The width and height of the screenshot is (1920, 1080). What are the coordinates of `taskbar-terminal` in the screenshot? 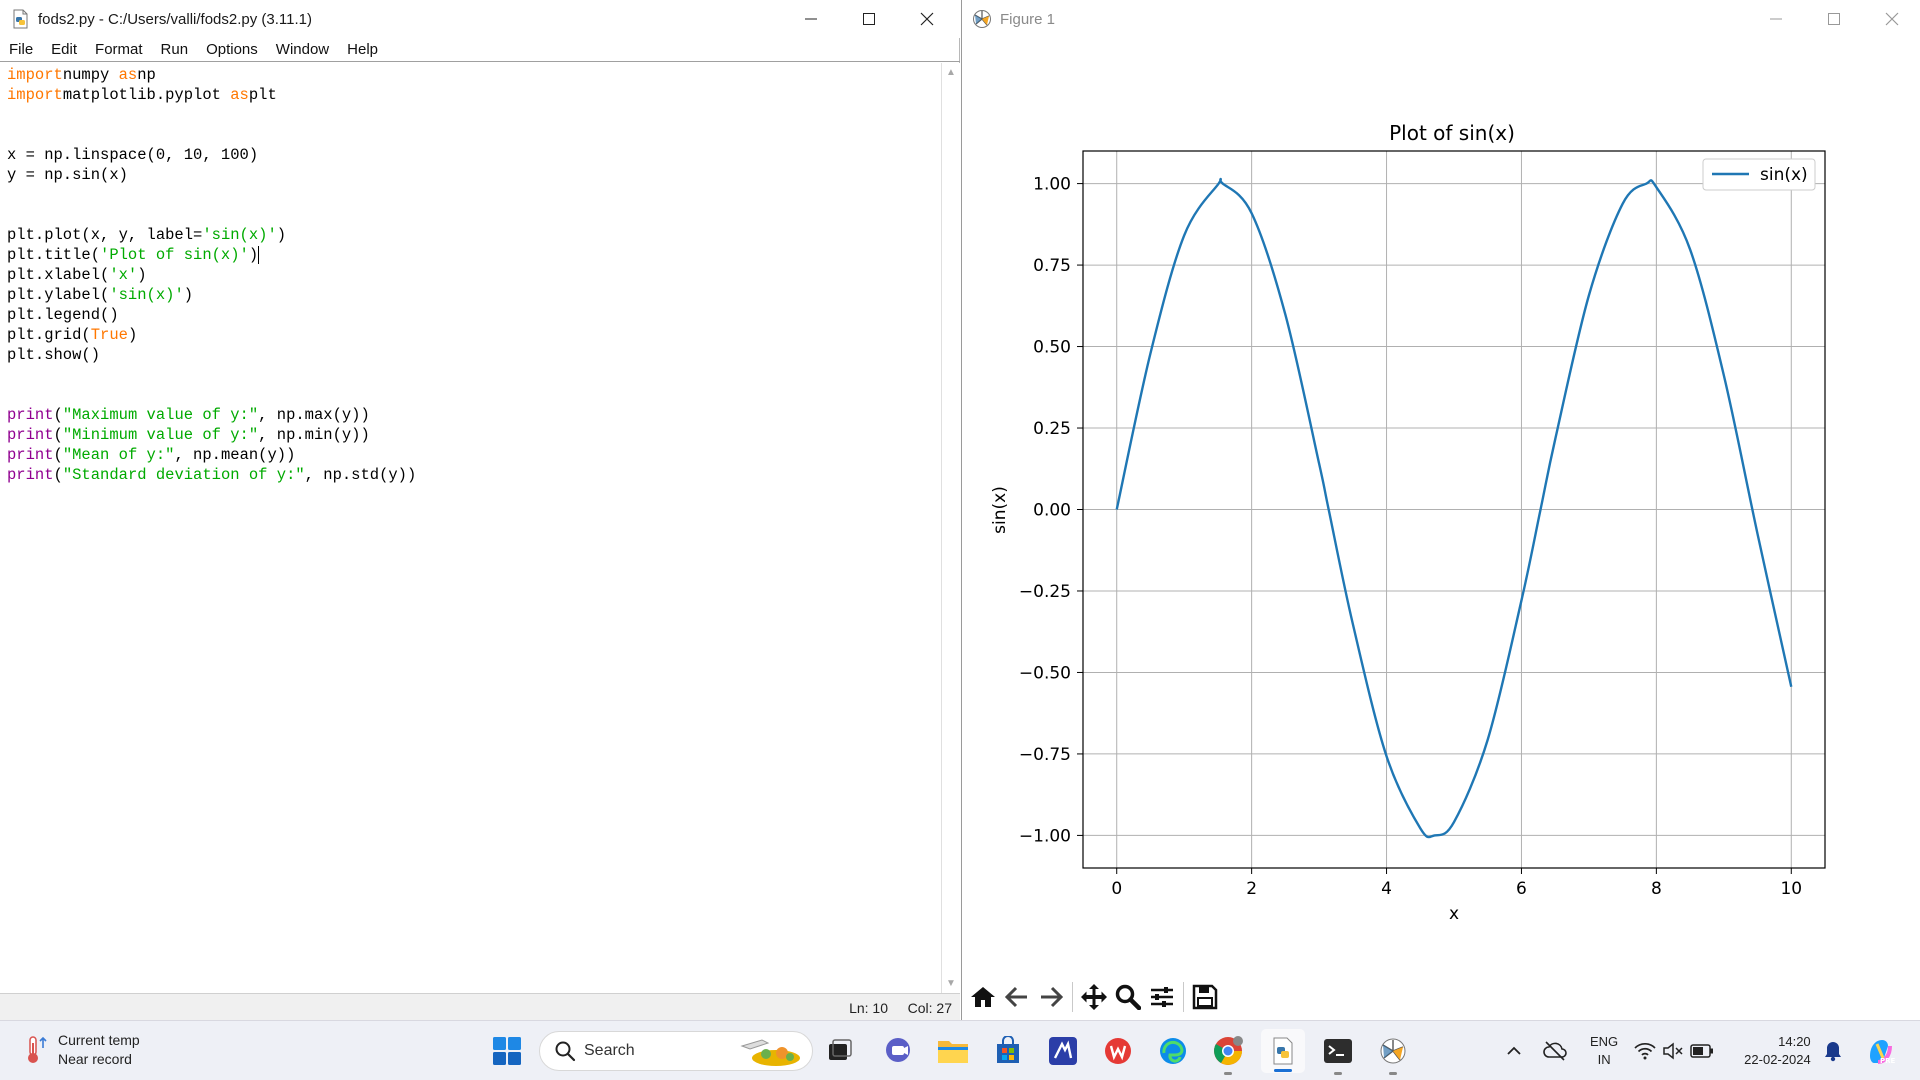 It's located at (1338, 1054).